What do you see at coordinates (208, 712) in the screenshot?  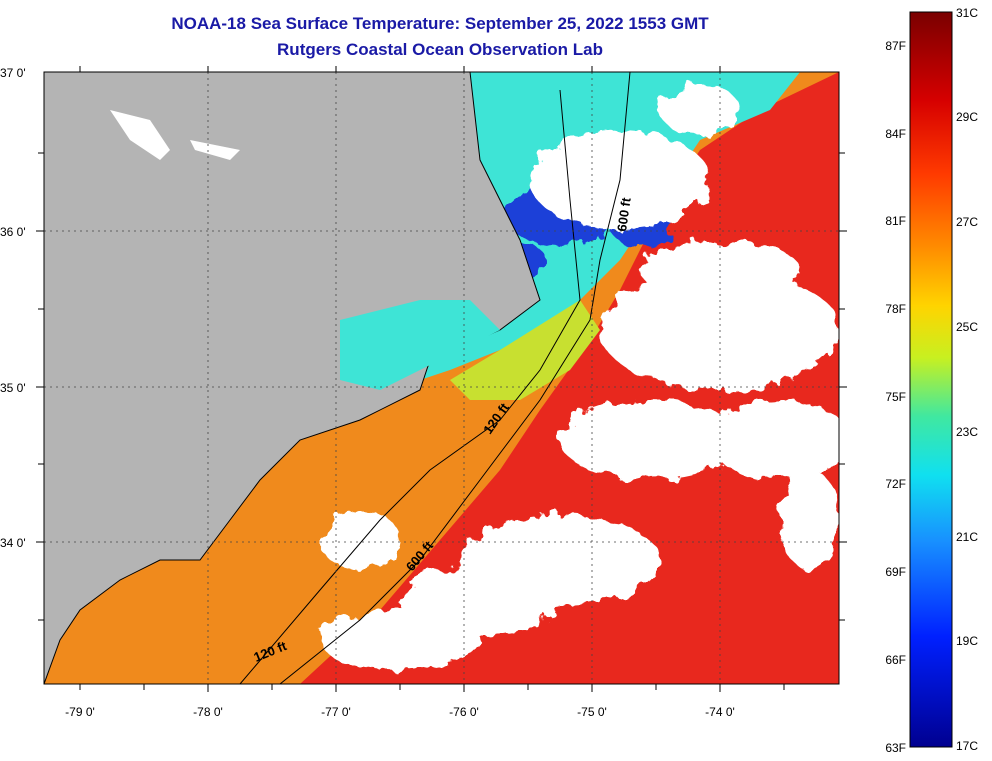 I see `lon-label: -78 0'` at bounding box center [208, 712].